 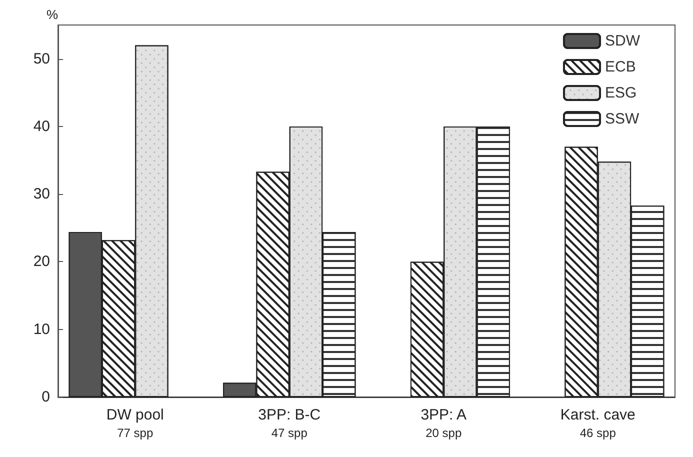 What do you see at coordinates (620, 67) in the screenshot?
I see `legend-label: ECB` at bounding box center [620, 67].